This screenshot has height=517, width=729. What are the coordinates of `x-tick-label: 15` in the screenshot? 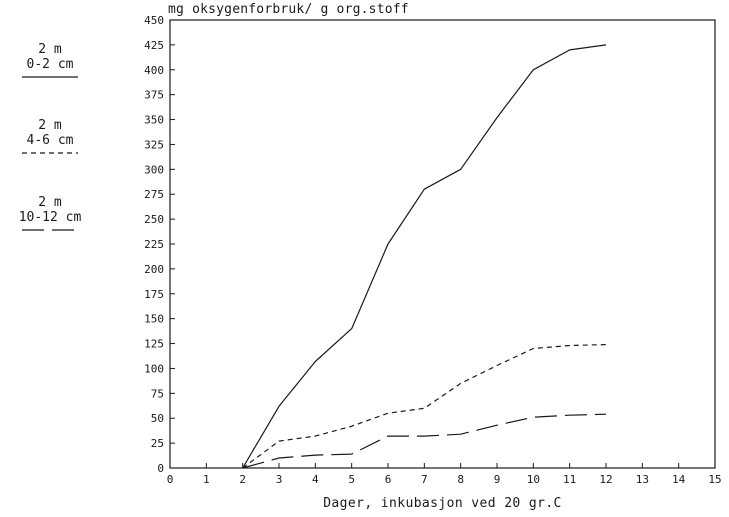 It's located at (714, 479).